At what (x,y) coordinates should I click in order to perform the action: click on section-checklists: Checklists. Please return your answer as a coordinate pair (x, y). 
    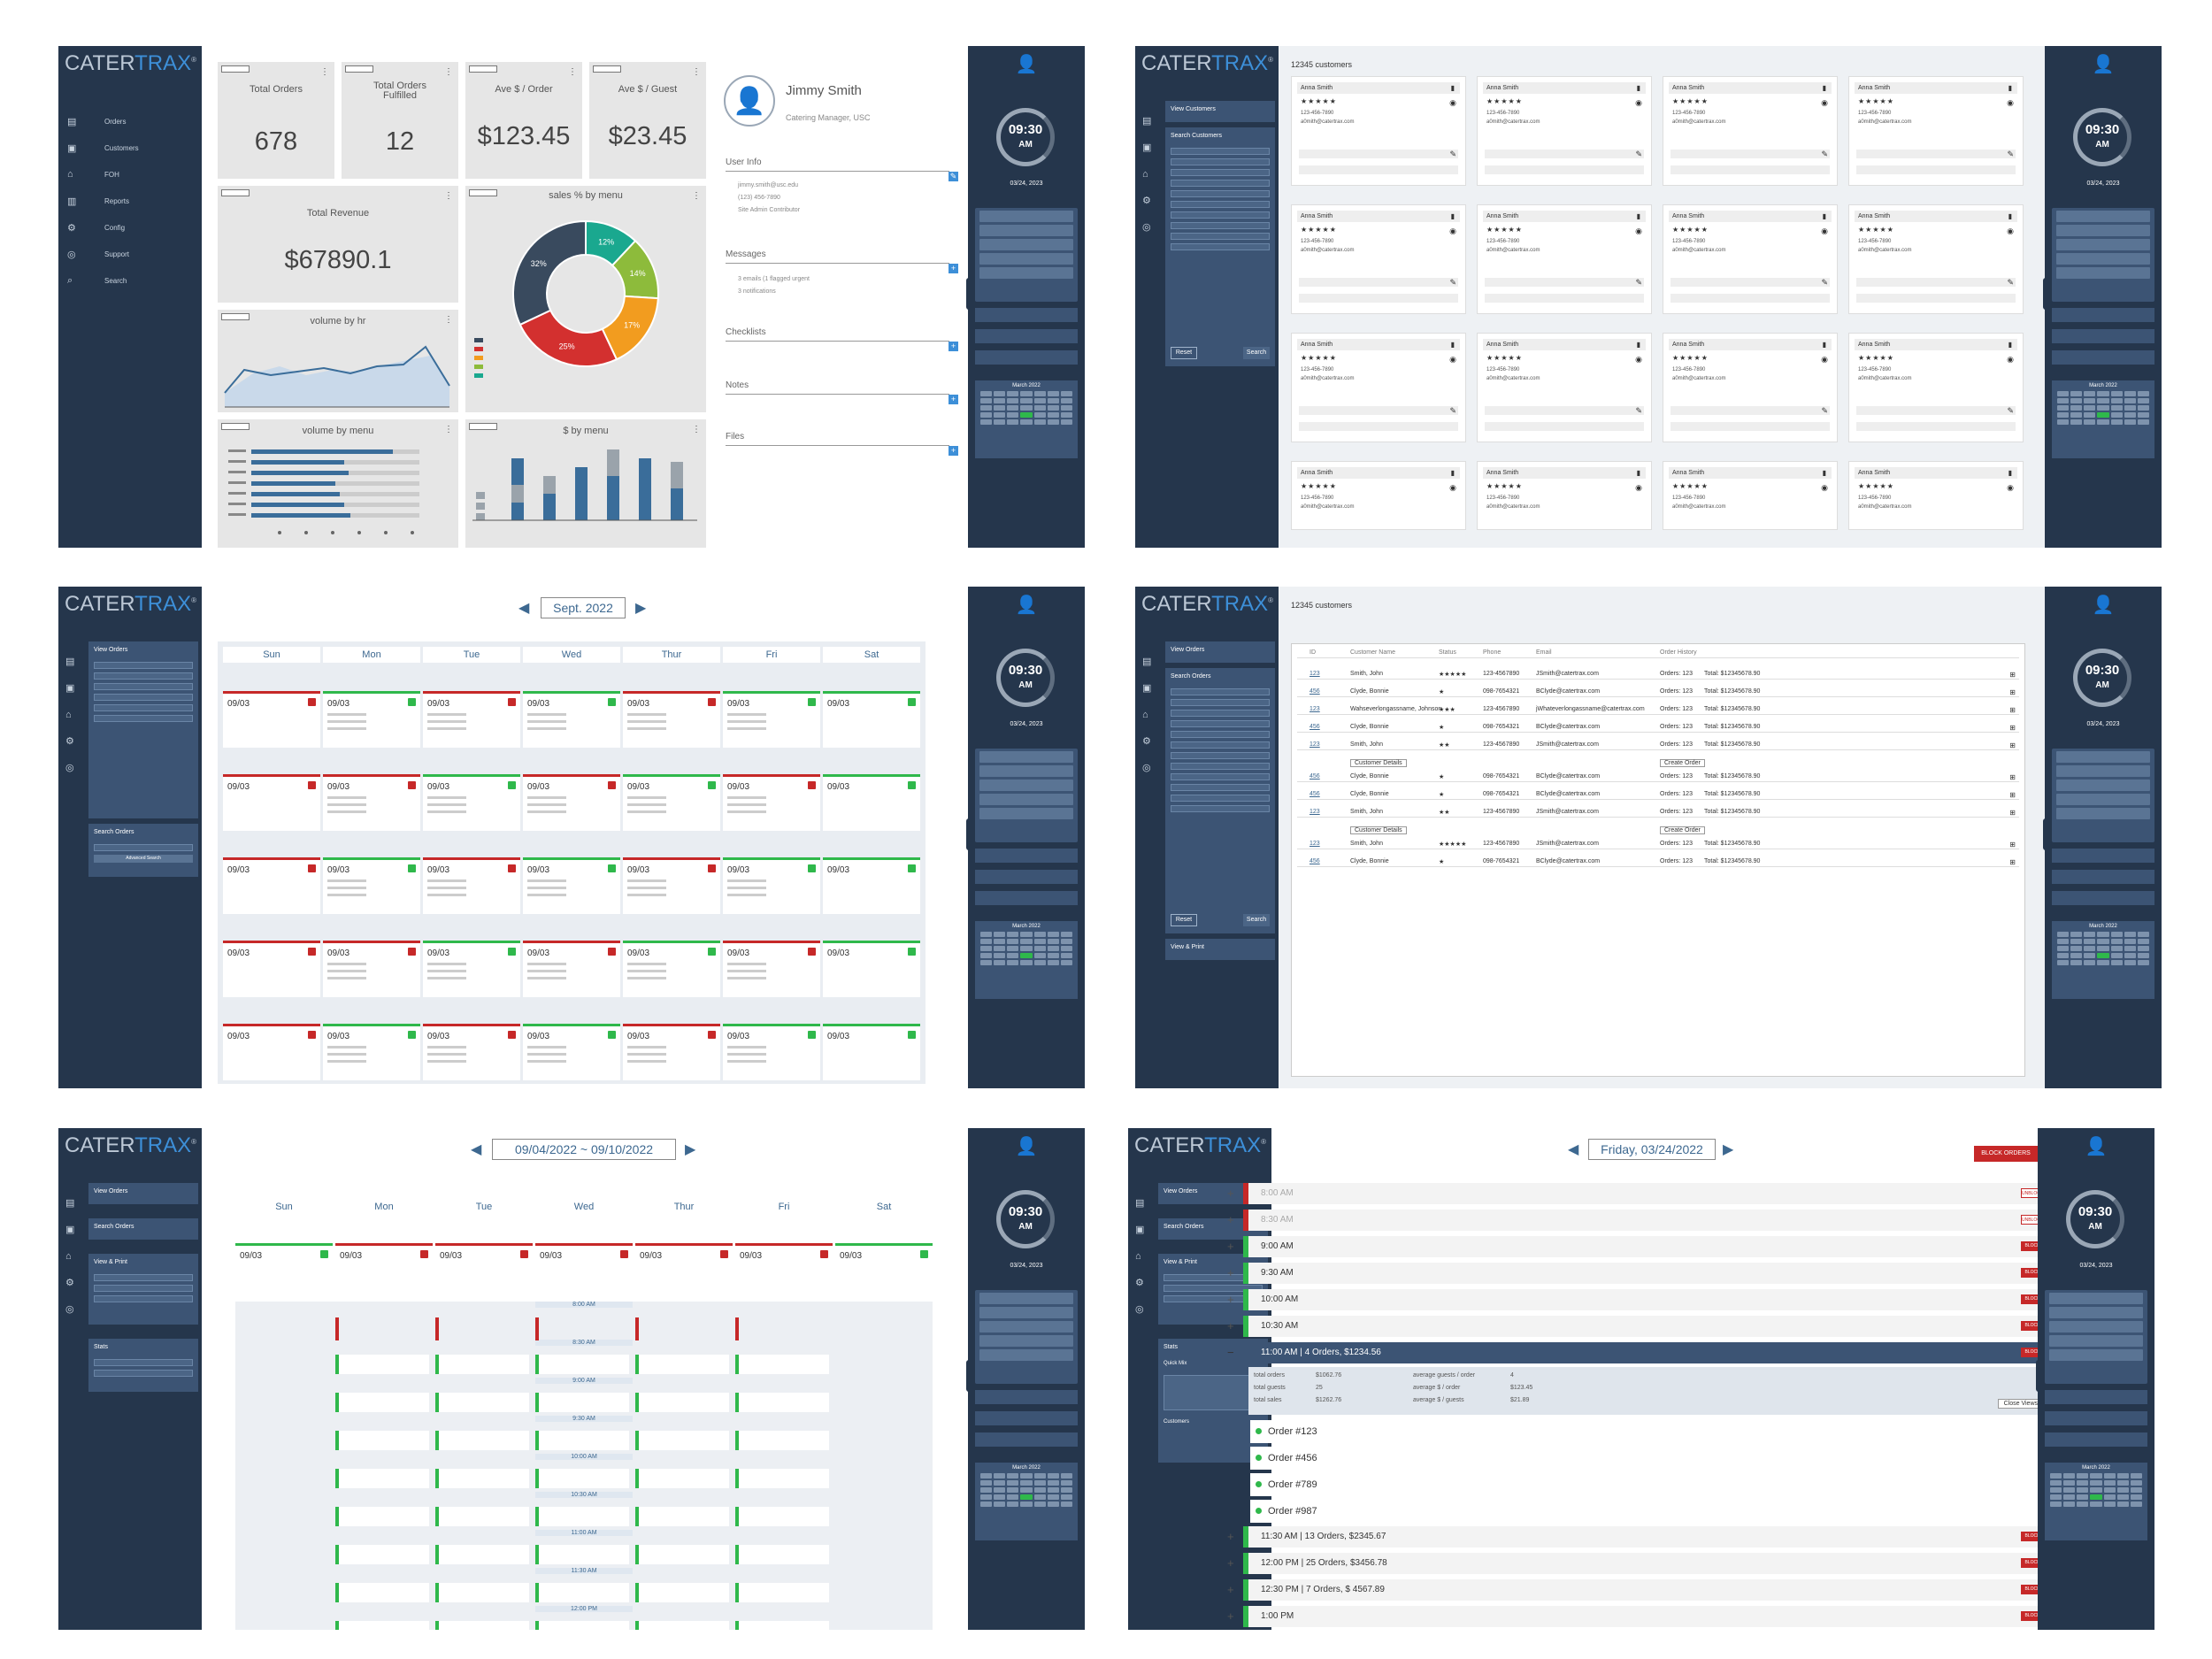
    Looking at the image, I should click on (838, 335).